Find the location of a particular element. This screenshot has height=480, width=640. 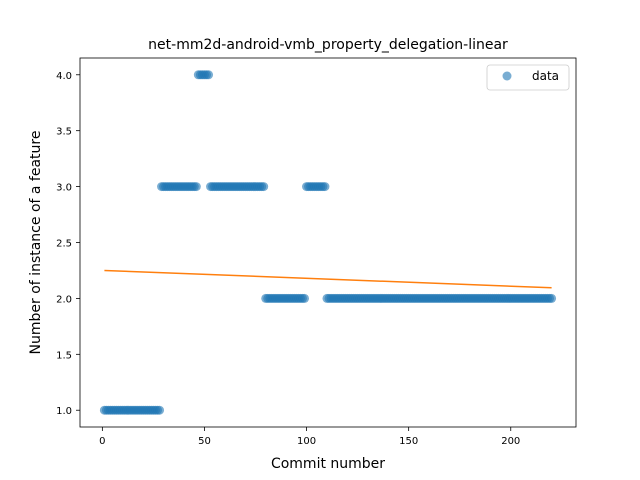

legend-label: data is located at coordinates (545, 76).